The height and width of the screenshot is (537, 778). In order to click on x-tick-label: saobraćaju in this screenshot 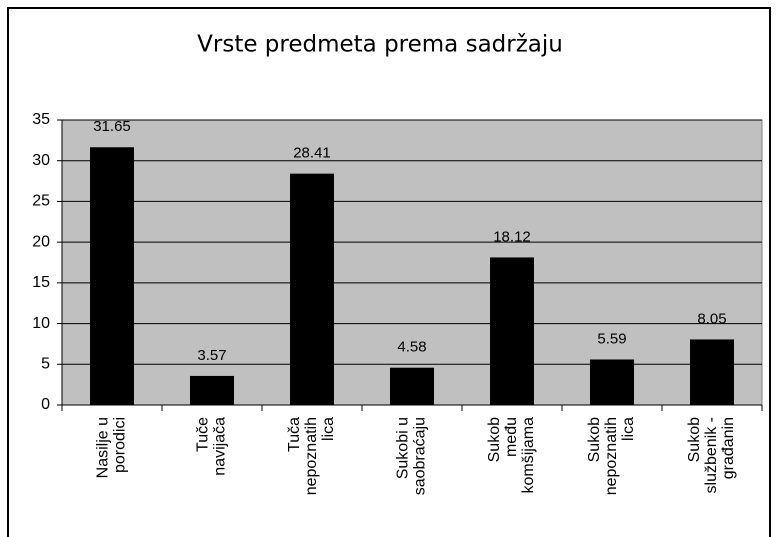, I will do `click(420, 456)`.